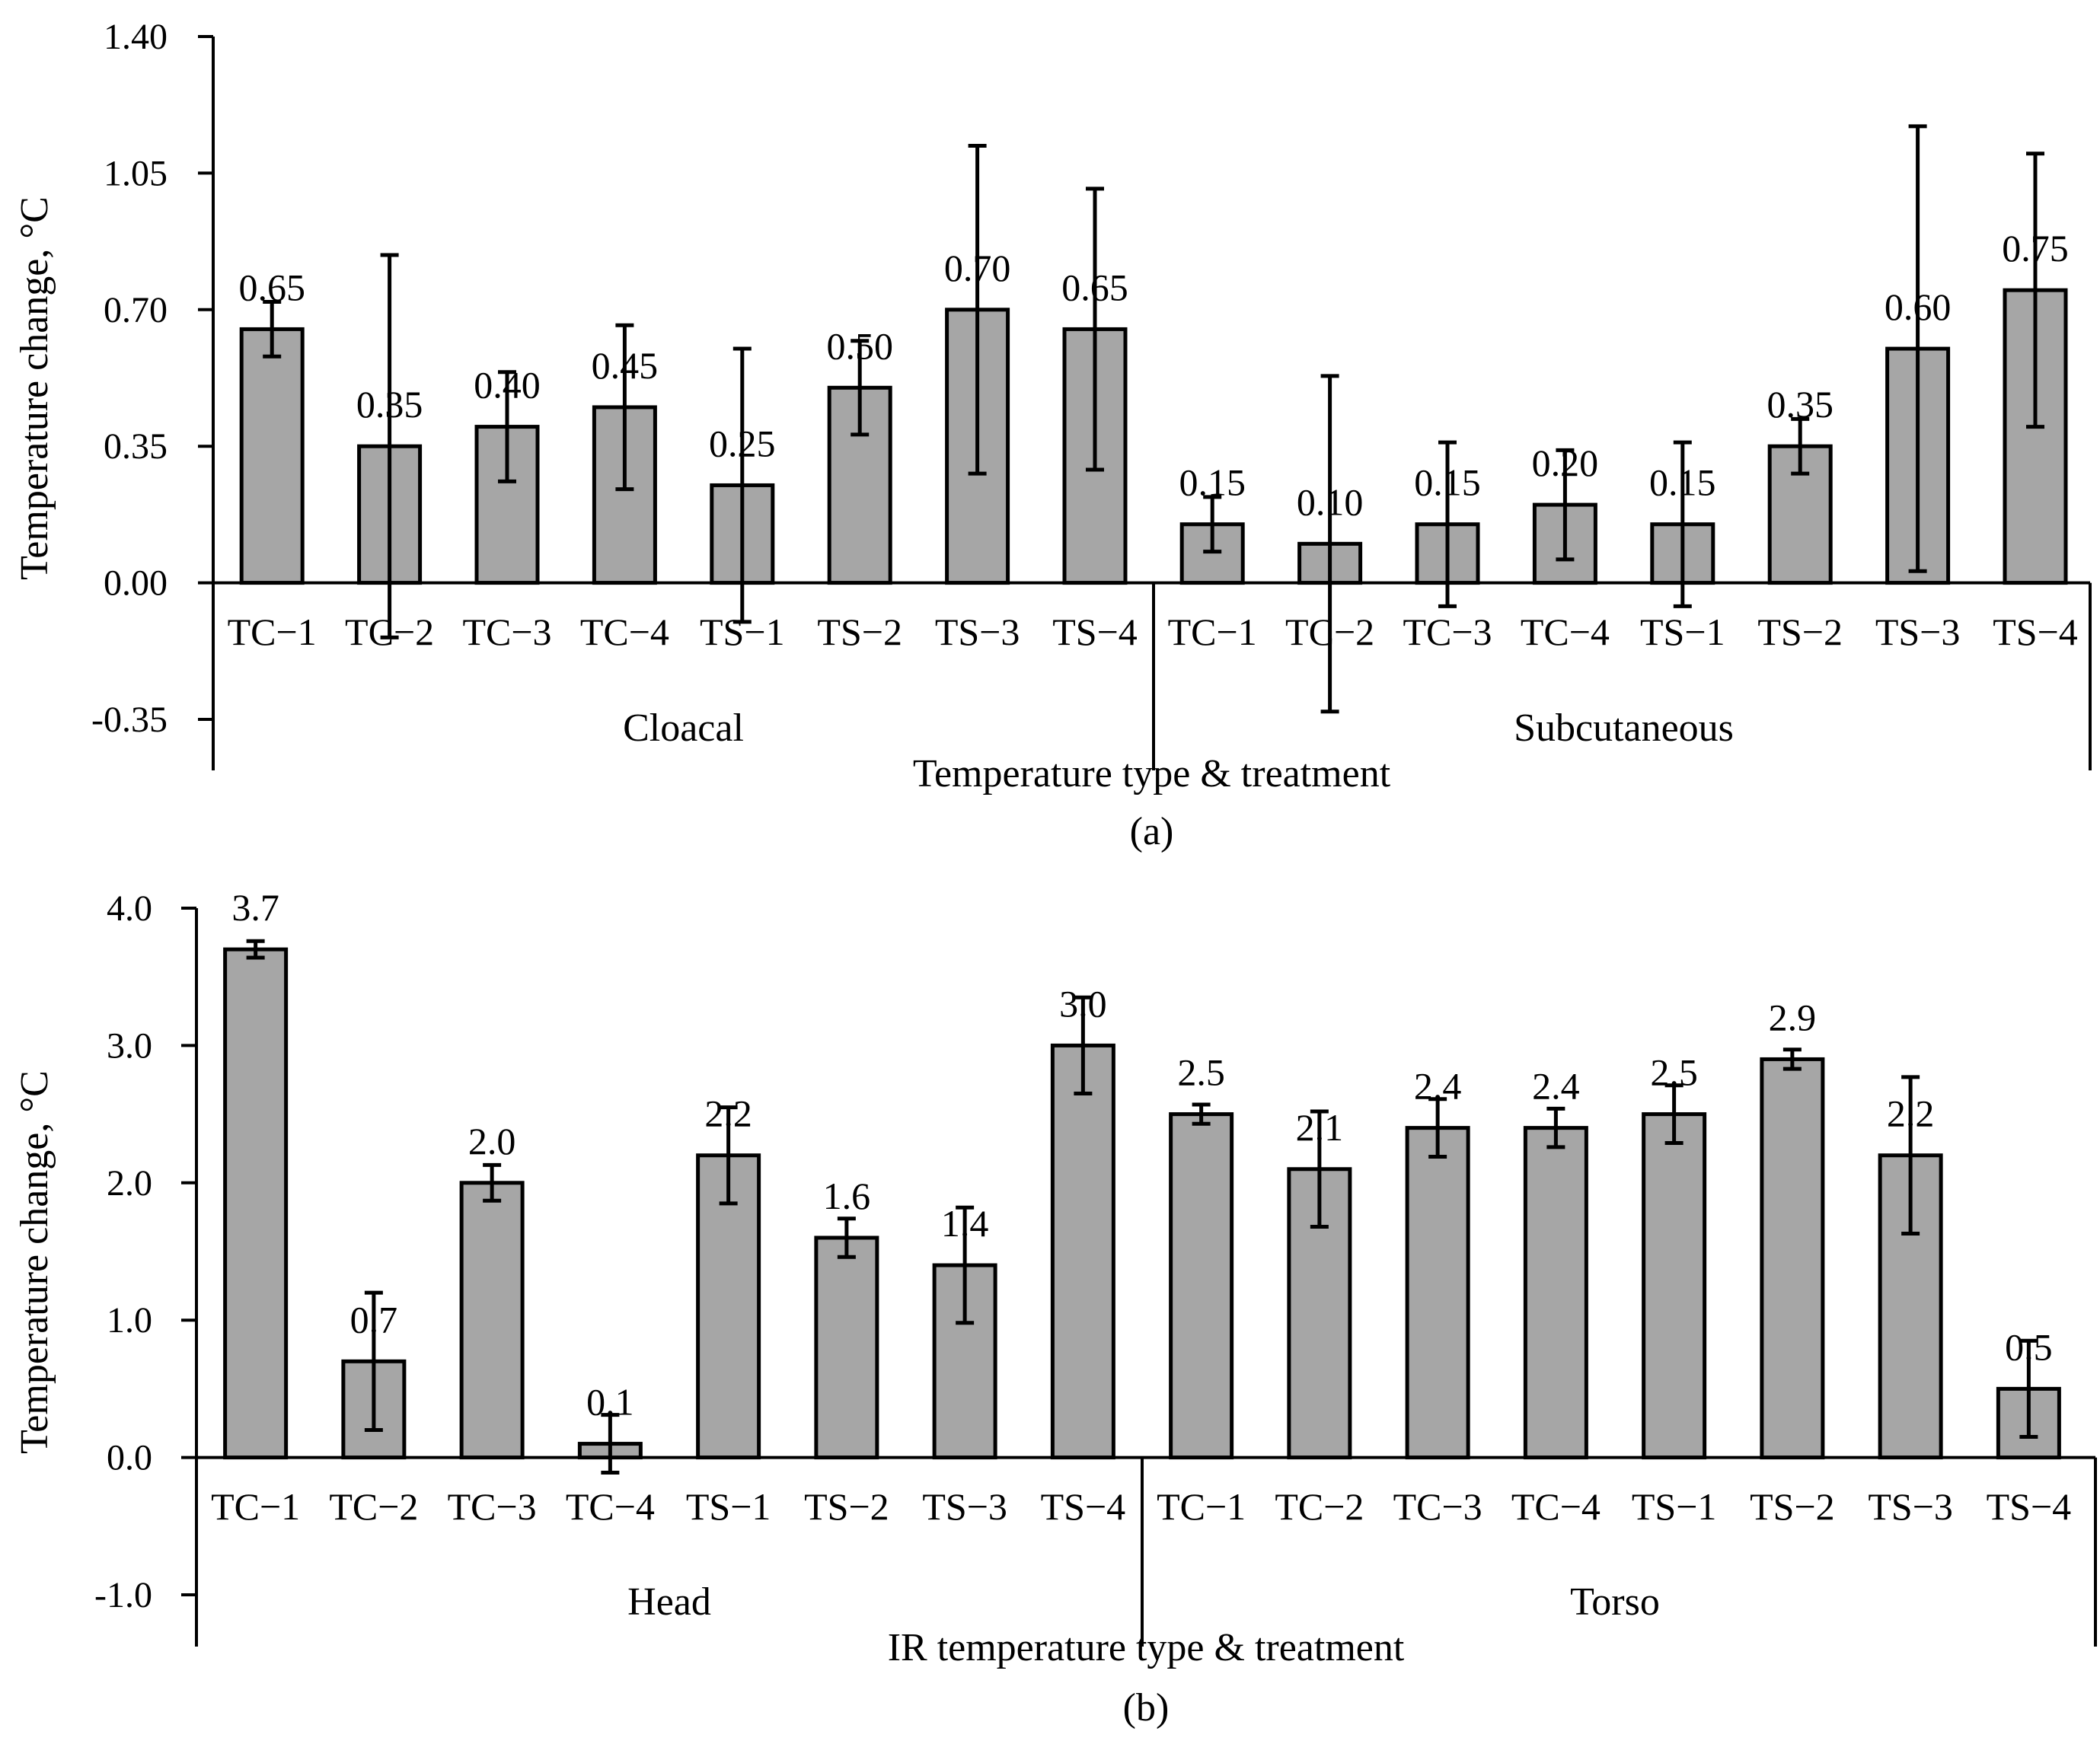 The height and width of the screenshot is (1760, 2100). I want to click on panel-a-bar, so click(272, 456).